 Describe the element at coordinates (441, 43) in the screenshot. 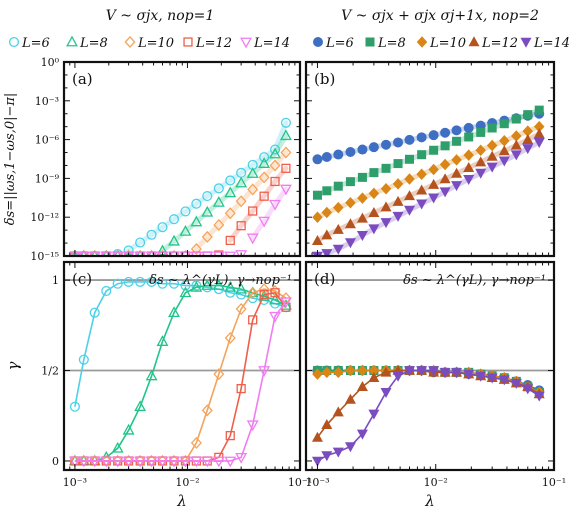

I see `legend-right: L=6 L=8 L=10 L=12 L=14` at that location.